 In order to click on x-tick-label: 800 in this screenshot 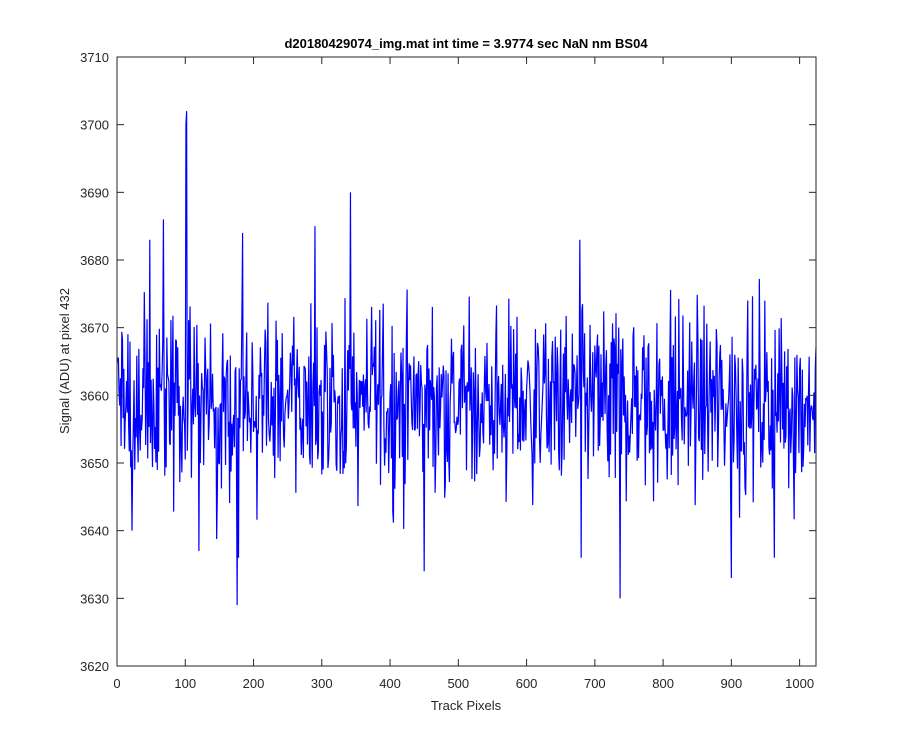, I will do `click(663, 683)`.